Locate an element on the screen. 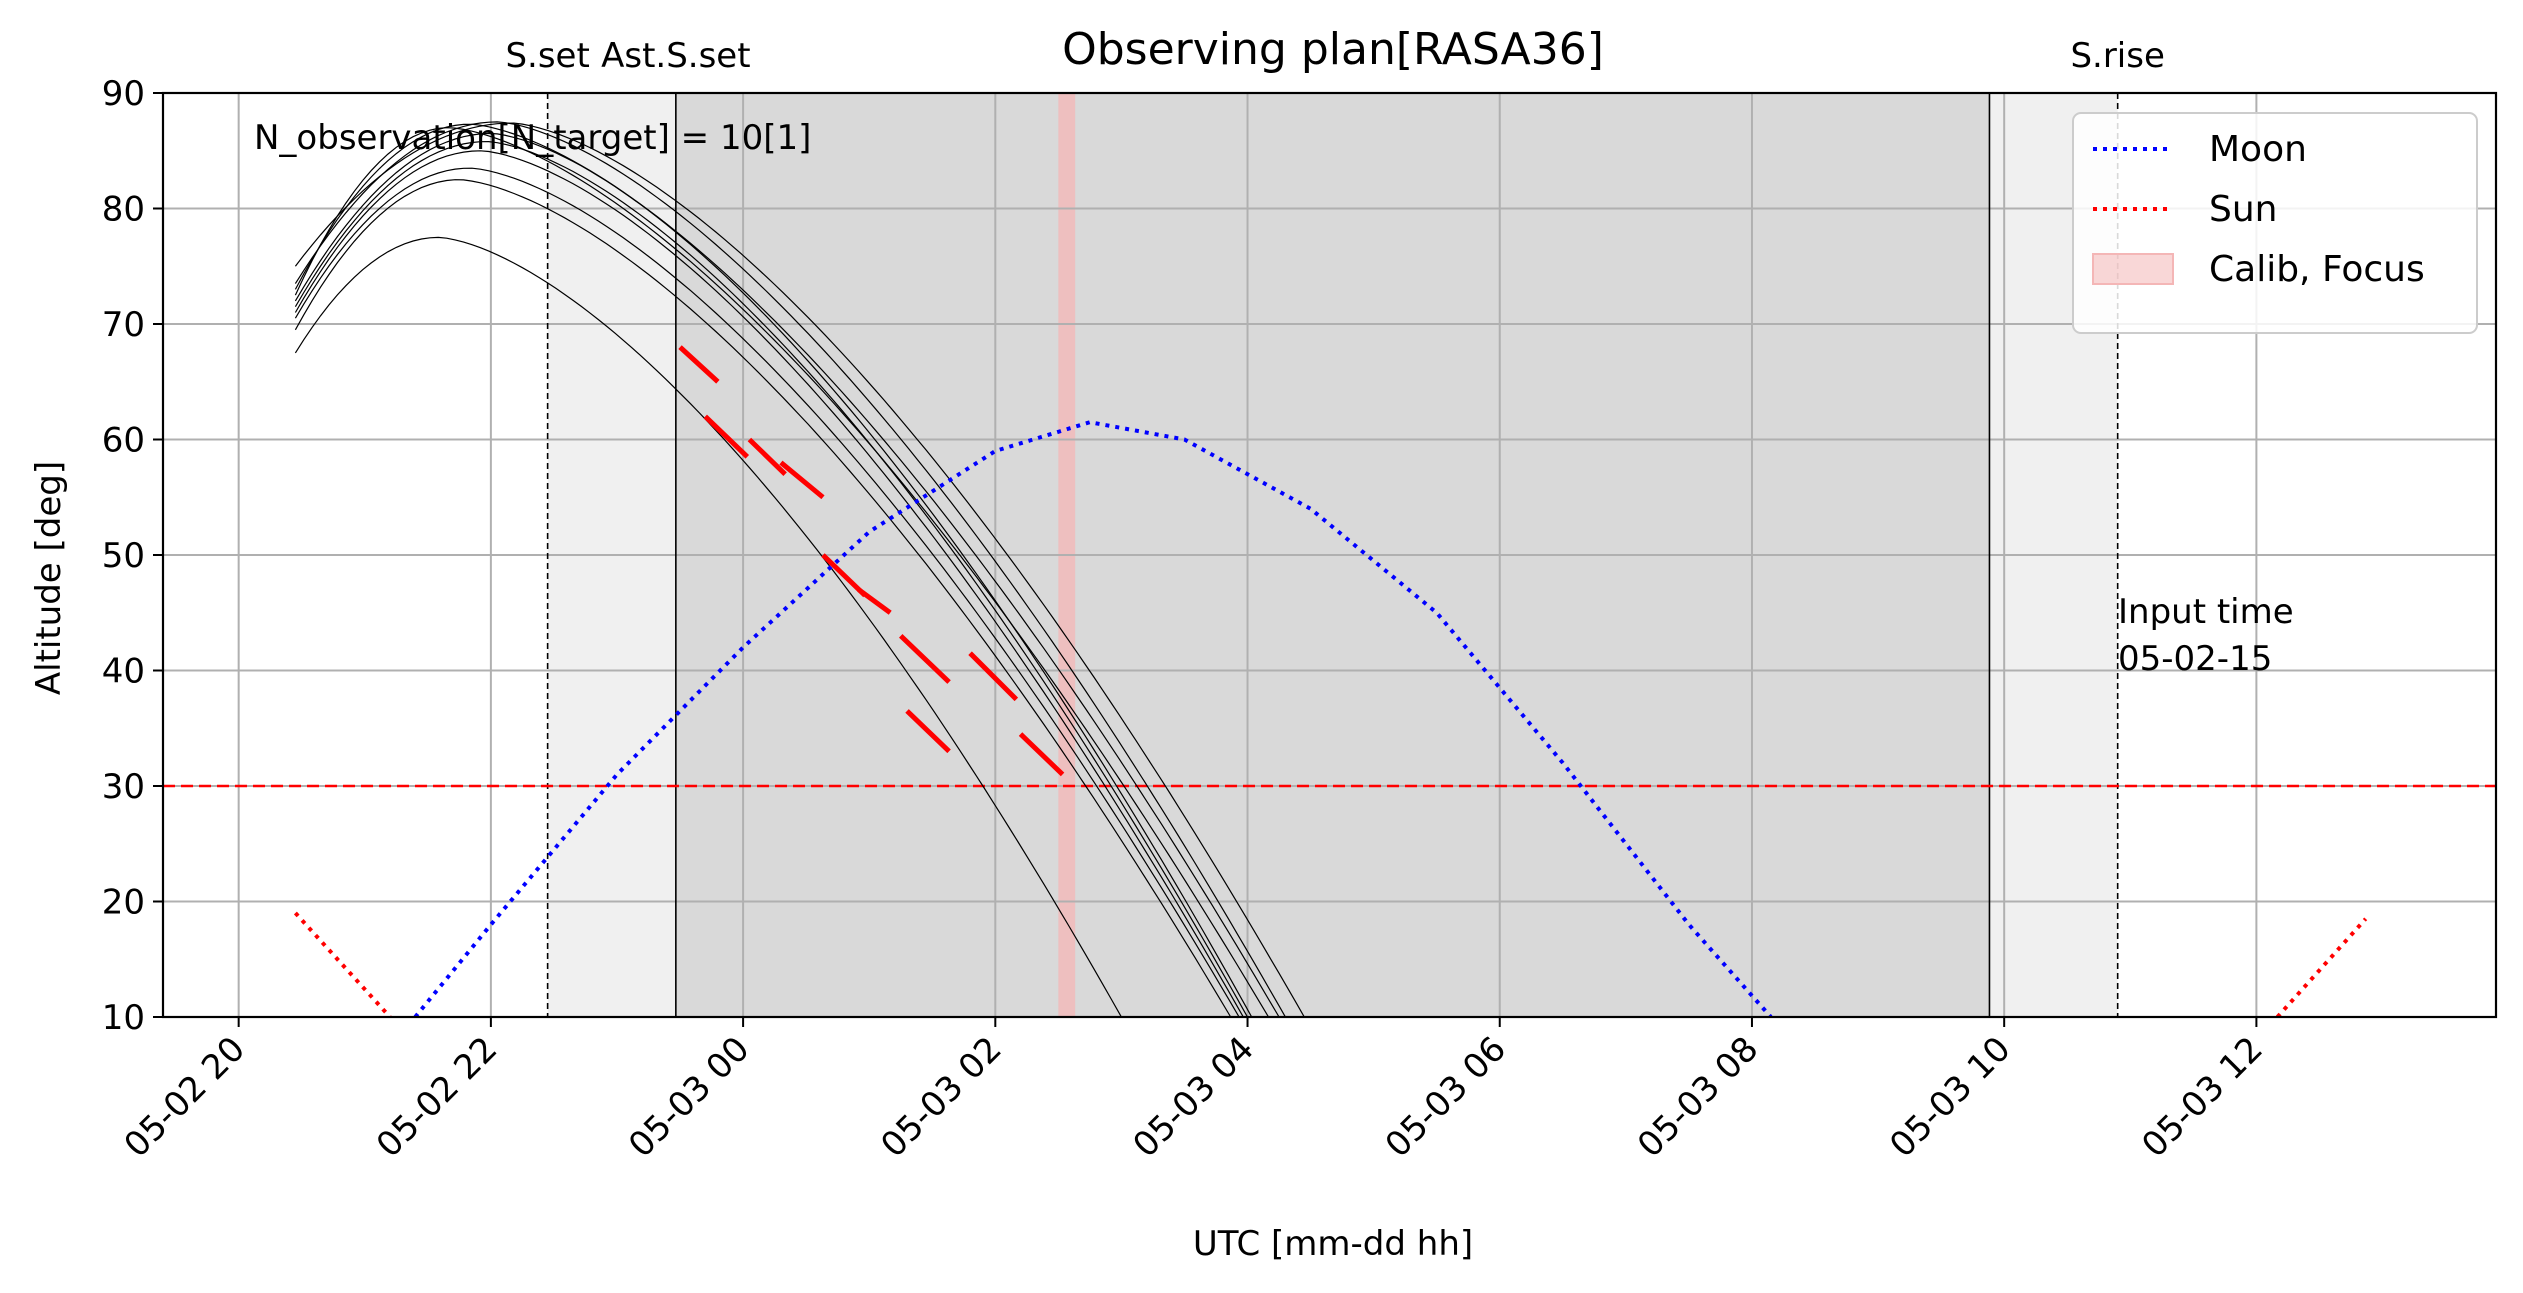  legend-label: Moon is located at coordinates (2258, 149).